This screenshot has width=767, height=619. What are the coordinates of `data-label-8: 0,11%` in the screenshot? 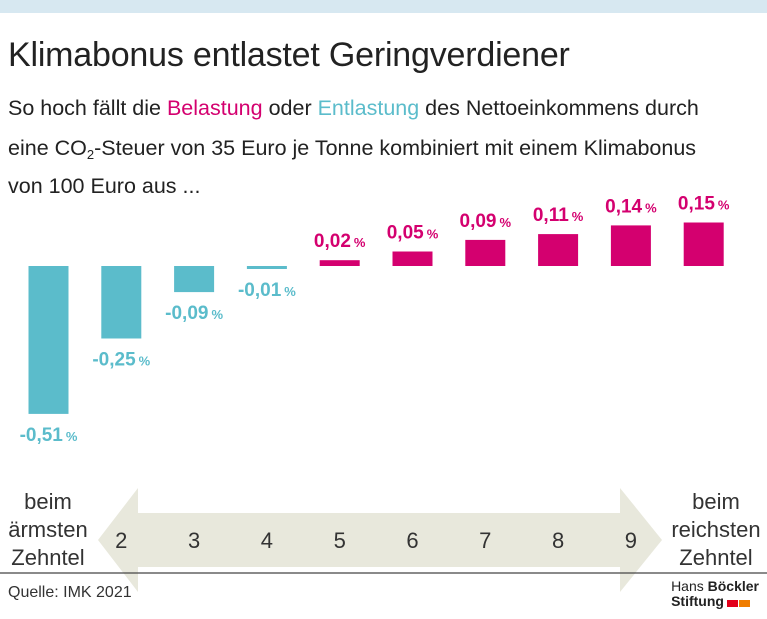 It's located at (558, 215).